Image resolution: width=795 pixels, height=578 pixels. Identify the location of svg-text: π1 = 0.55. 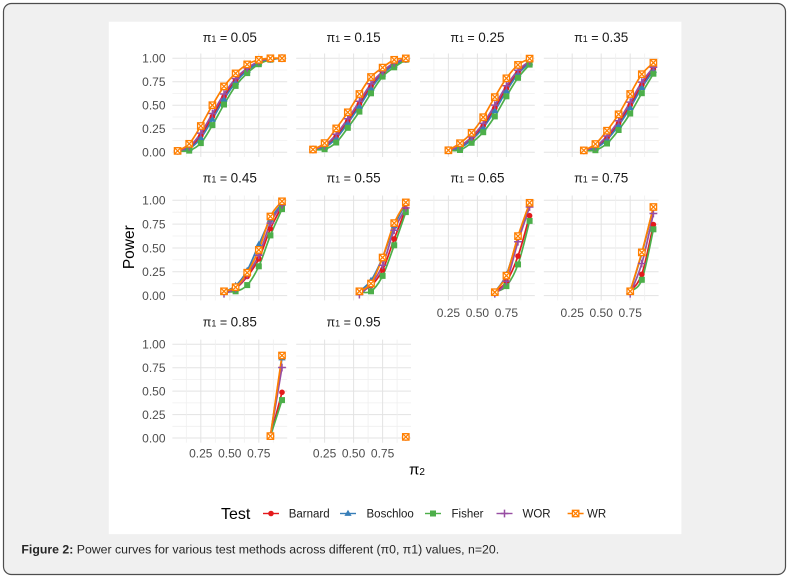
(354, 177).